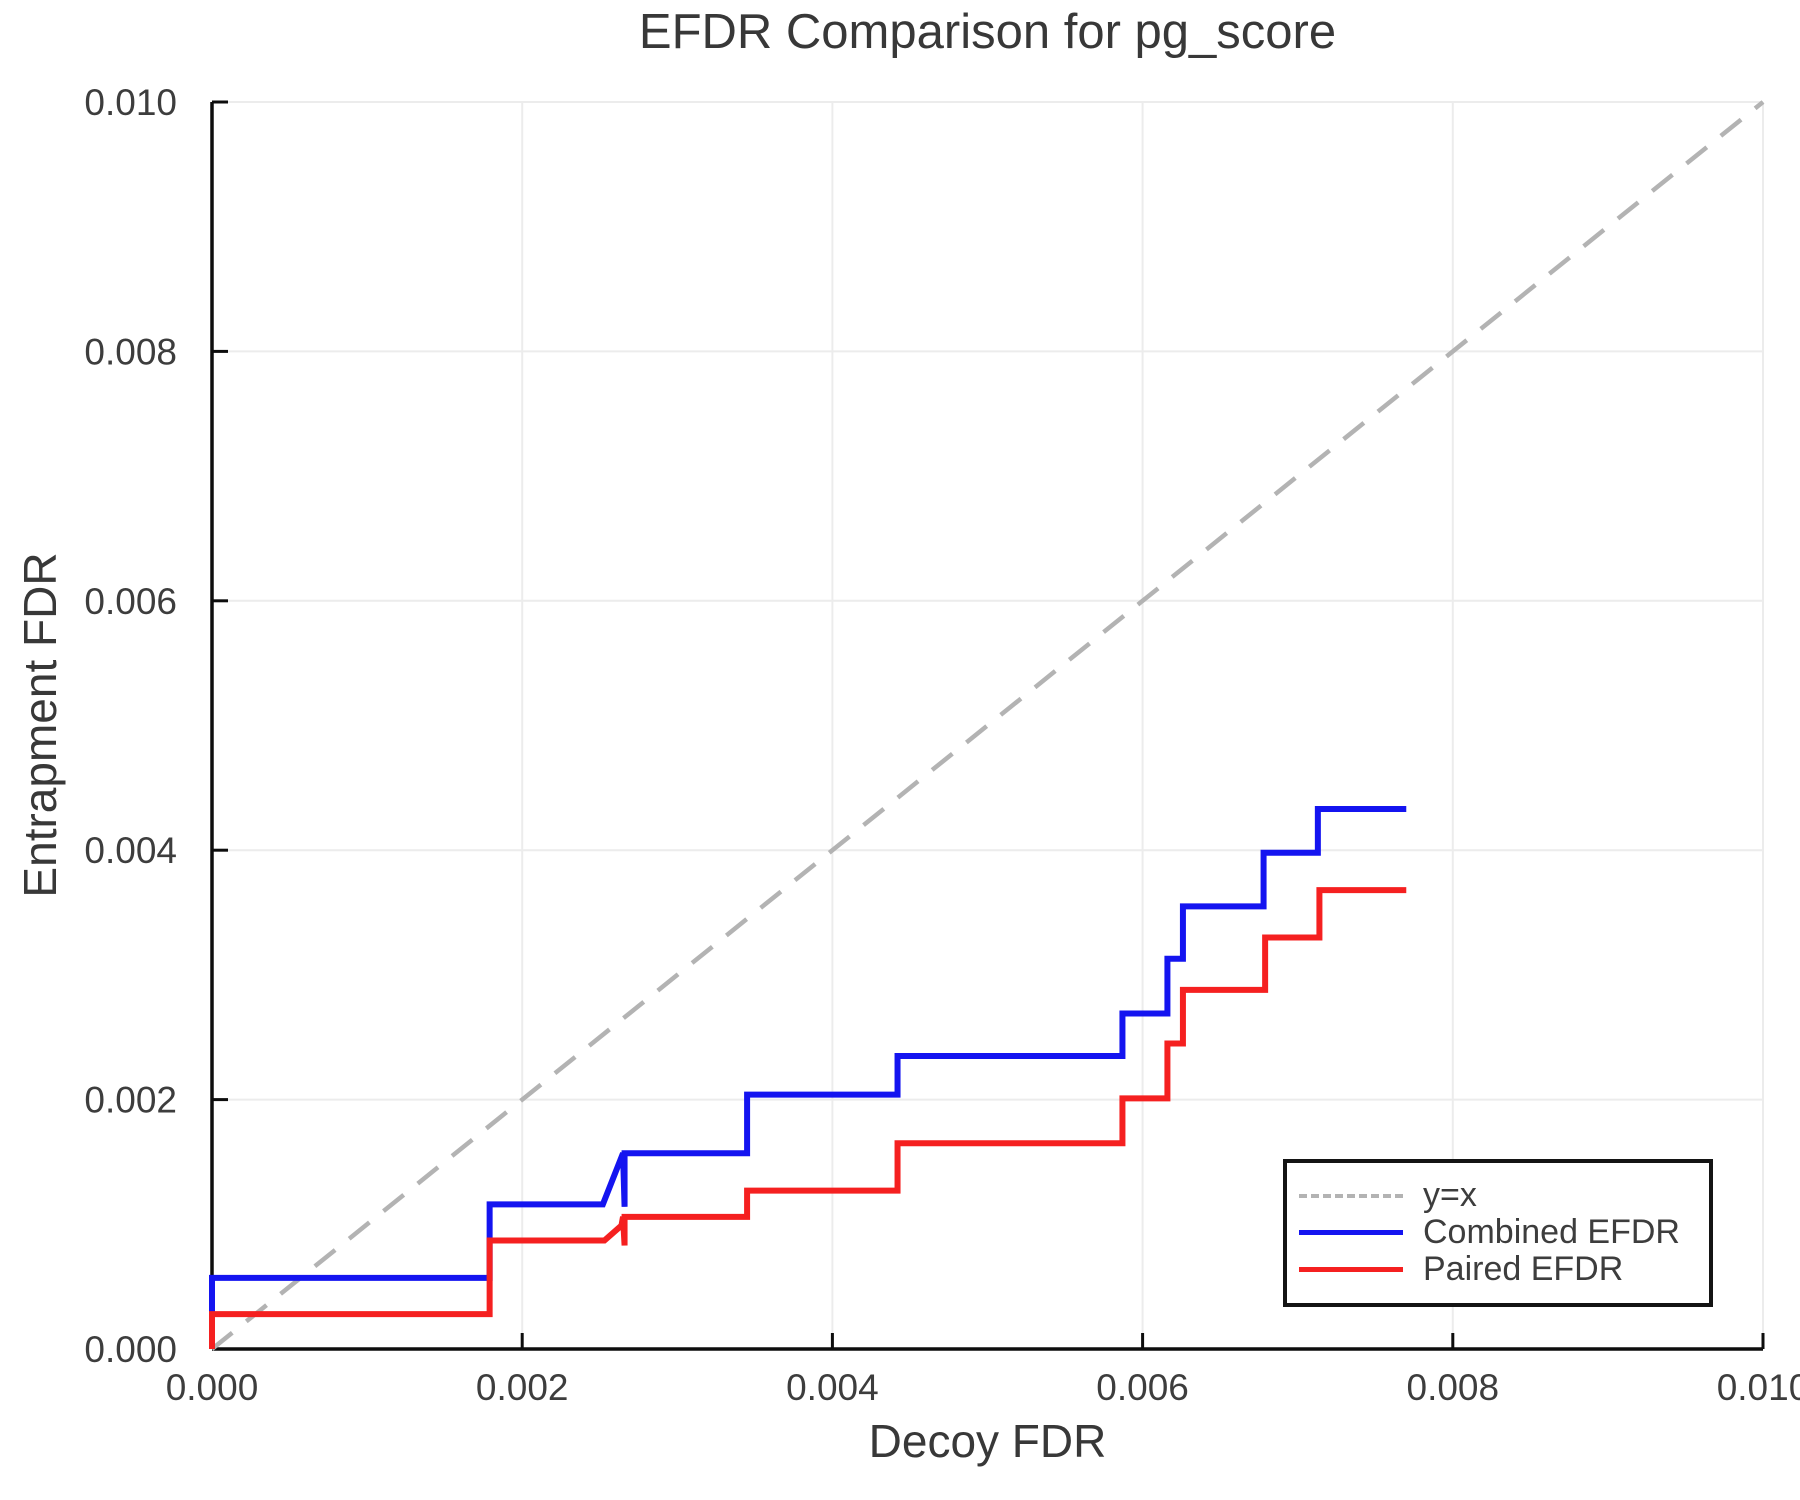 The width and height of the screenshot is (1800, 1500). I want to click on y-tick-label: 0.008, so click(130, 351).